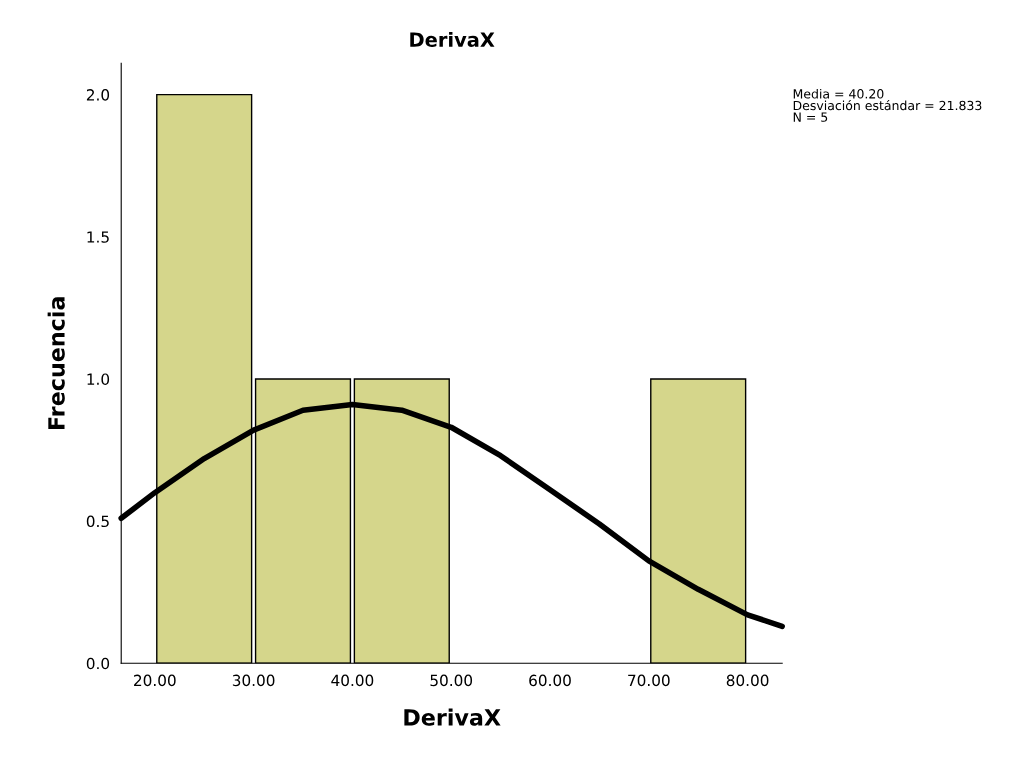  I want to click on y-tick-label: 0.0, so click(98, 663).